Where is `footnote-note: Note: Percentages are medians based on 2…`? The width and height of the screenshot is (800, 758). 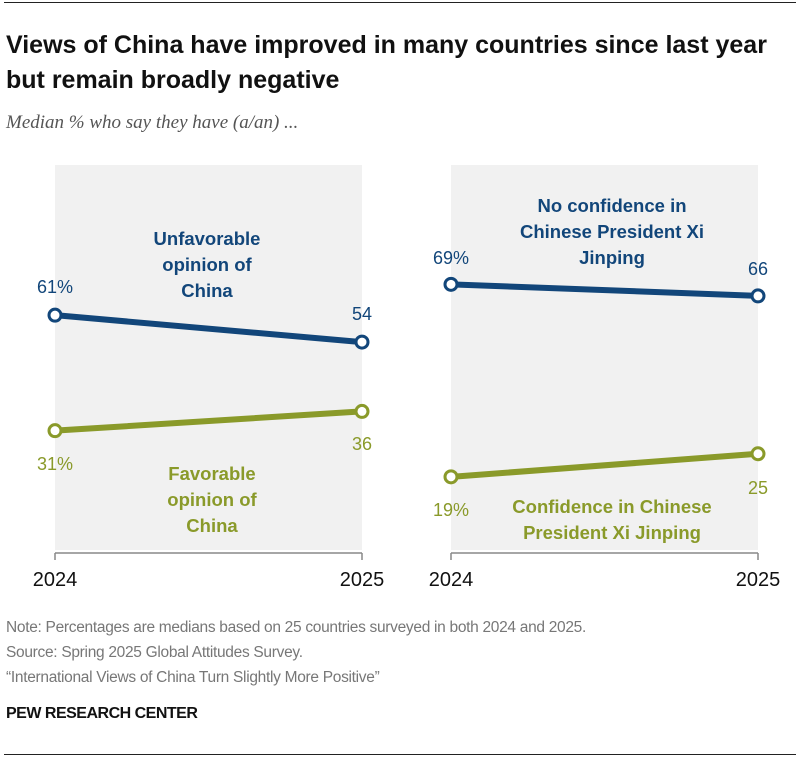
footnote-note: Note: Percentages are medians based on 2… is located at coordinates (296, 627).